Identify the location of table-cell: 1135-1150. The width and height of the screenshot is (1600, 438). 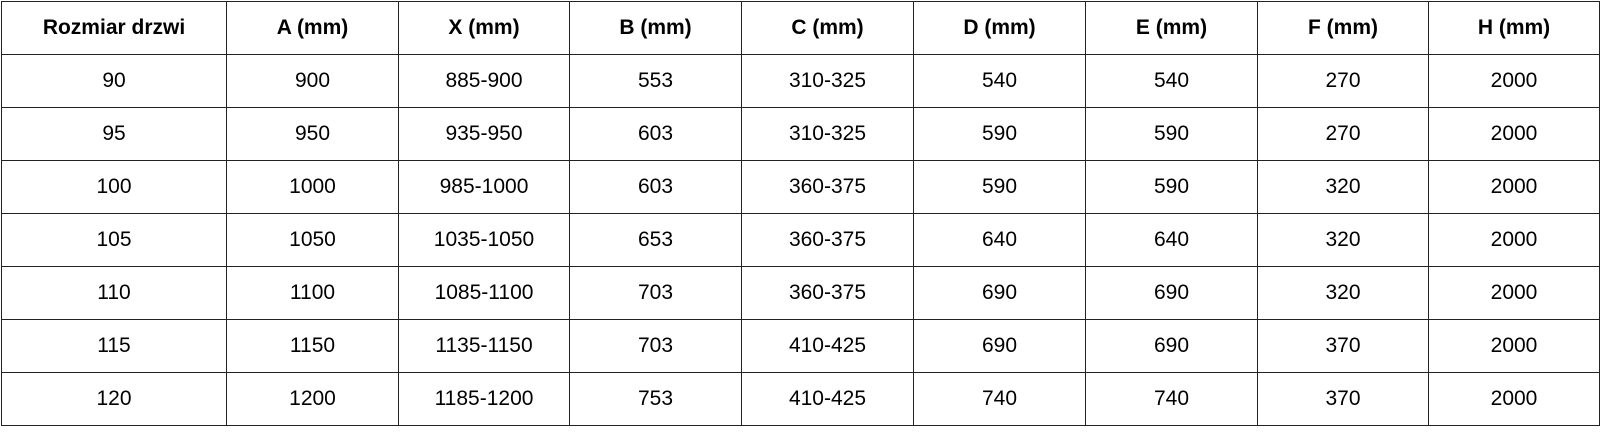
(484, 346).